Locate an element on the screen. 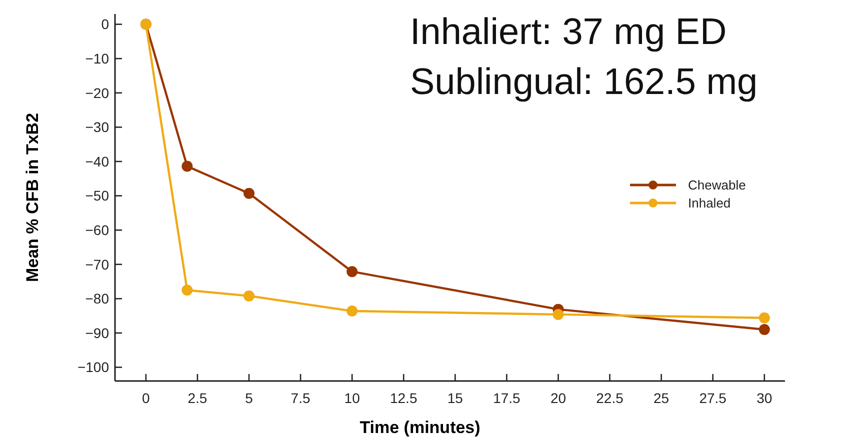 Image resolution: width=841 pixels, height=441 pixels. y-tick-label: −40 is located at coordinates (97, 161).